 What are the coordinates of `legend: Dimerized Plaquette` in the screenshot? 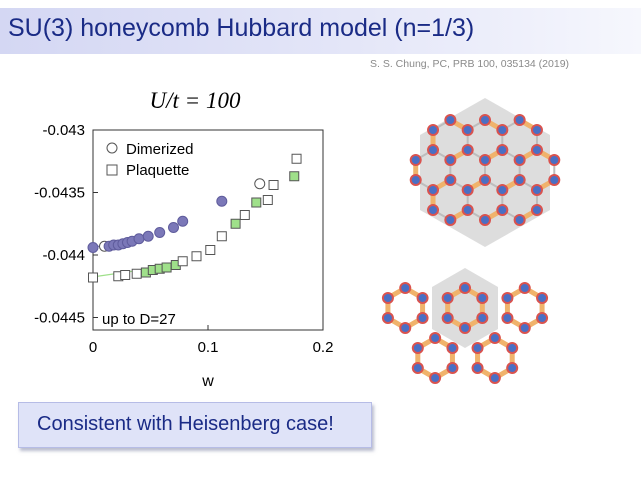 It's located at (150, 160).